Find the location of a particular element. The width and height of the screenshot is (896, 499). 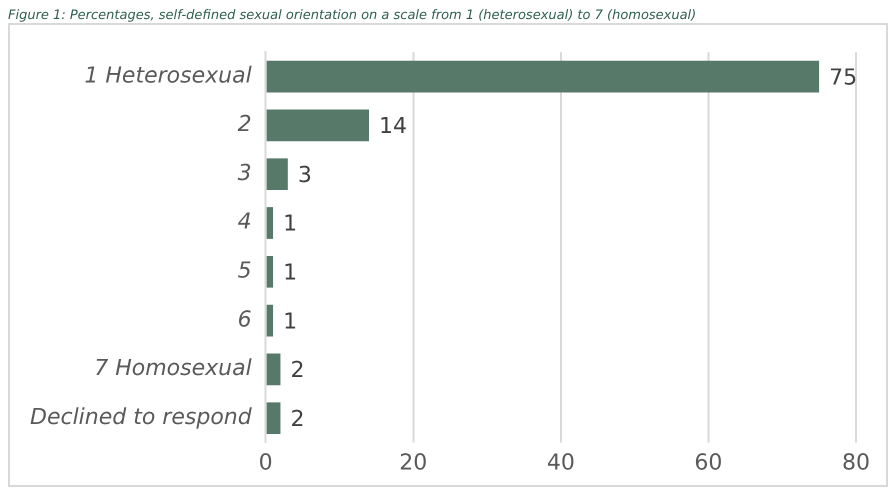

y-tick-label: Declined to respond is located at coordinates (141, 417).